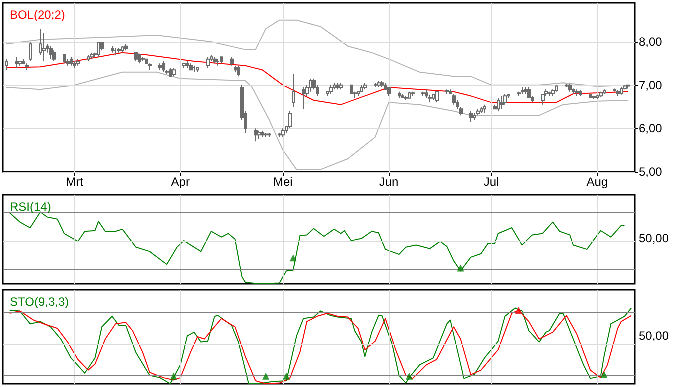  What do you see at coordinates (651, 85) in the screenshot?
I see `y-tick-label: 7,00` at bounding box center [651, 85].